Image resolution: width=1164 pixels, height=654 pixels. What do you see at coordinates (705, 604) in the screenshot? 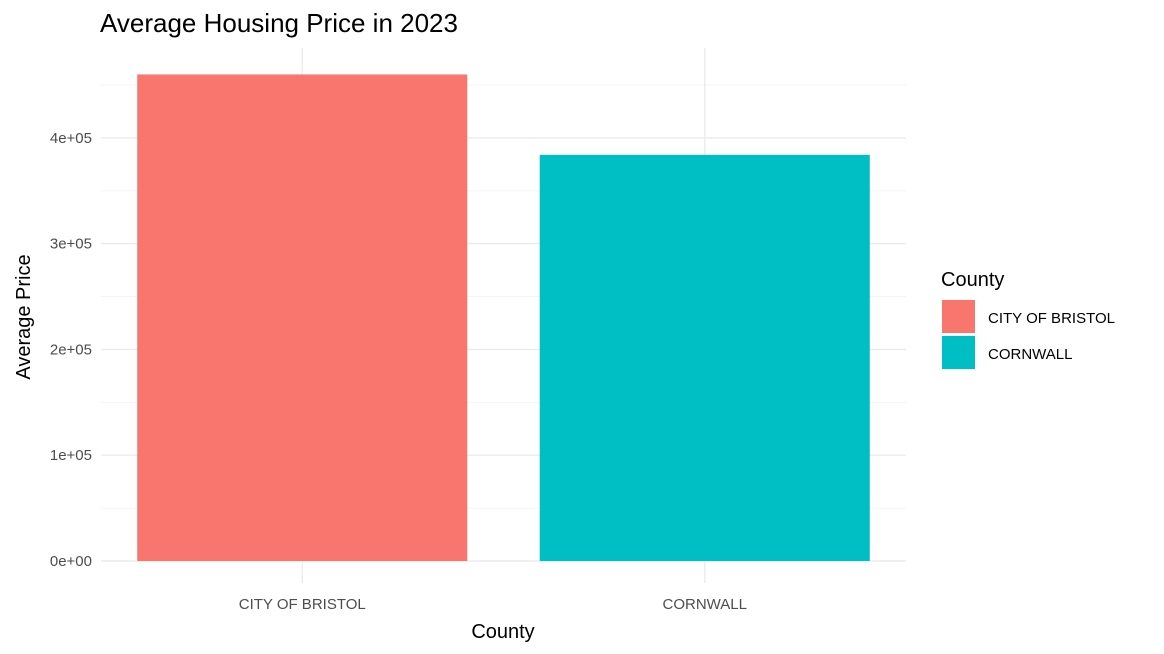
I see `x-tick-label: CORNWALL` at bounding box center [705, 604].